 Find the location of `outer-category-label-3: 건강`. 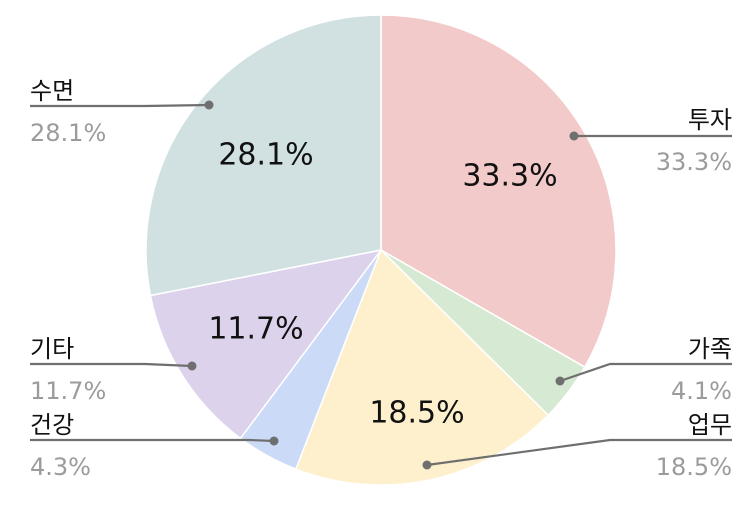

outer-category-label-3: 건강 is located at coordinates (52, 425).